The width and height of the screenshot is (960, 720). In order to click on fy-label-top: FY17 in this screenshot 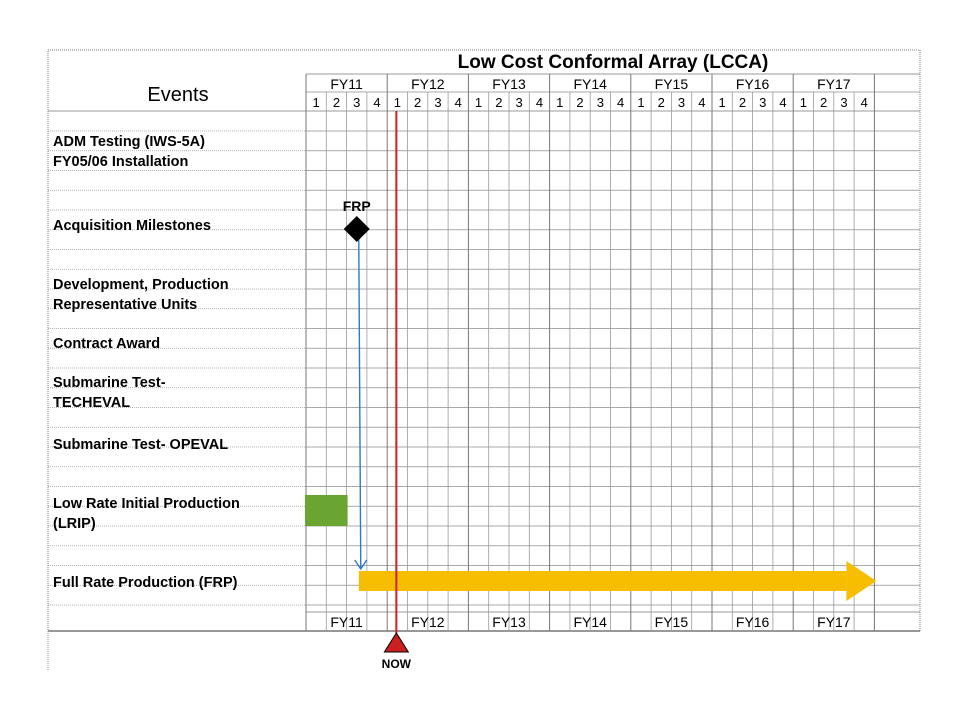, I will do `click(834, 84)`.